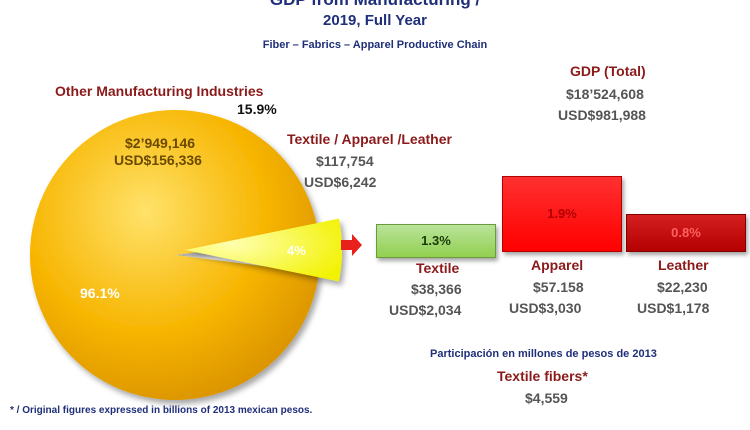 This screenshot has width=750, height=430. I want to click on bar-leather-value: 0.8%, so click(686, 232).